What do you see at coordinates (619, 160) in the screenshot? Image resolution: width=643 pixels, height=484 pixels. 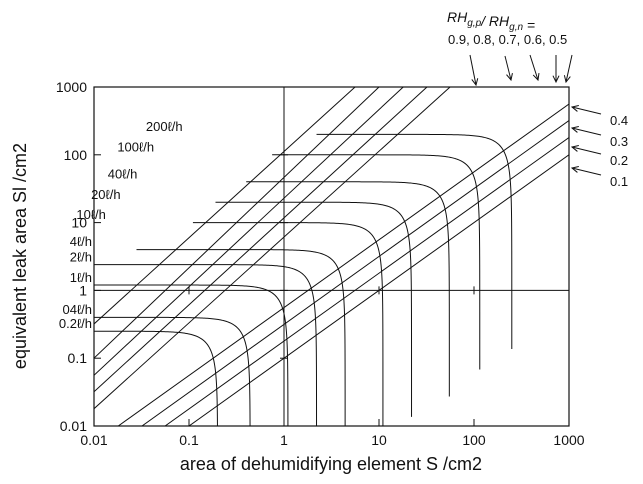 I see `ratio-legend-right-value: 0.2` at bounding box center [619, 160].